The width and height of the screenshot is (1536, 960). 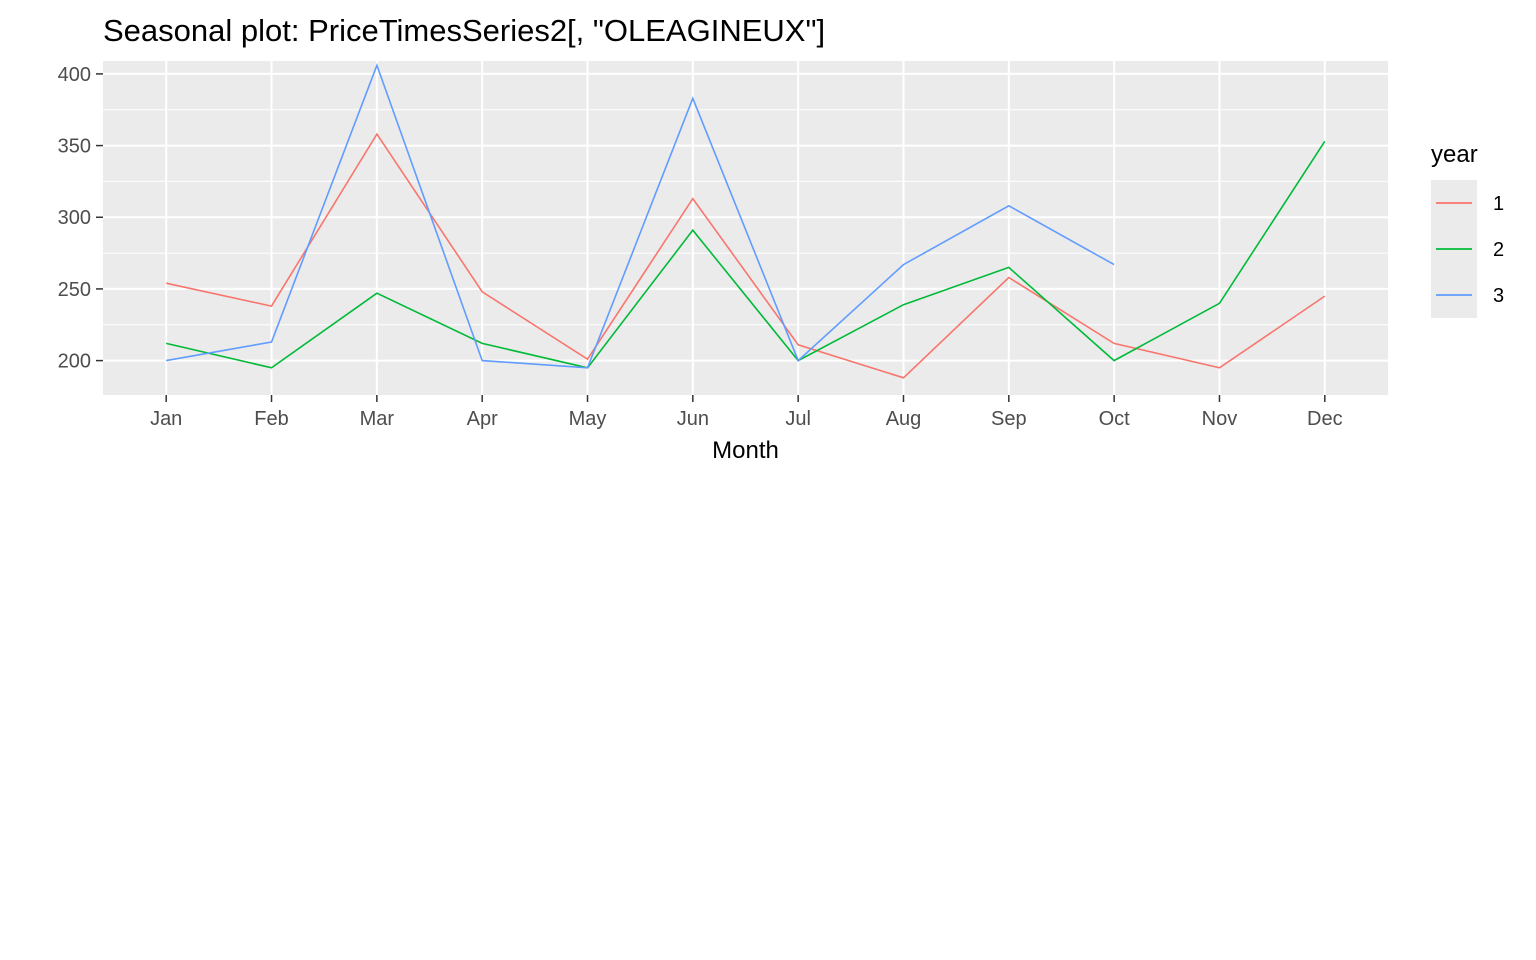 I want to click on x-tick-label: Aug, so click(x=904, y=419).